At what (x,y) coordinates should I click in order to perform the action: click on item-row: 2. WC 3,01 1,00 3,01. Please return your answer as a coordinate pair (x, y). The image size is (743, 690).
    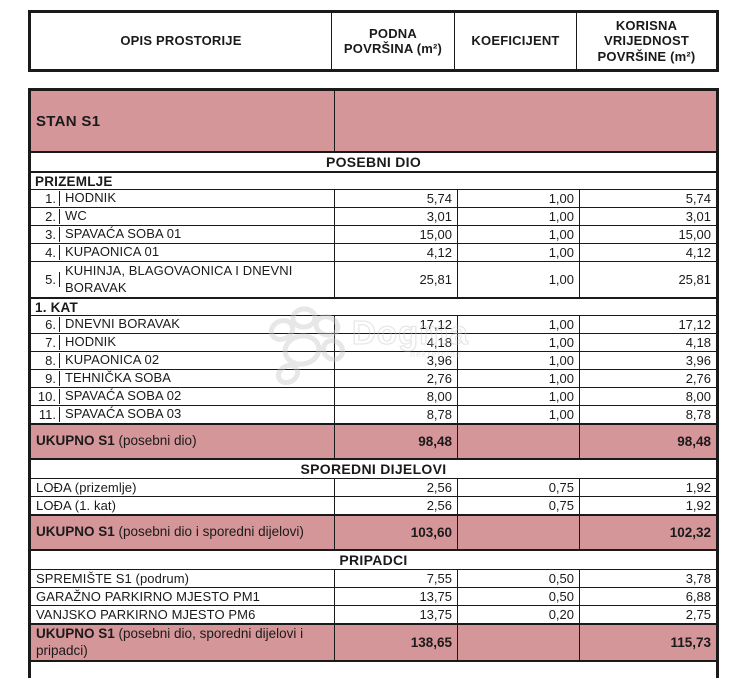
    Looking at the image, I should click on (373, 216).